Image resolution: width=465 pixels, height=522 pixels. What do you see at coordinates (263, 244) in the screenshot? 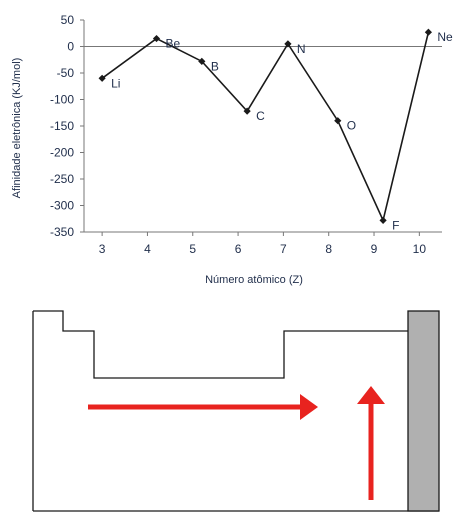
I see `x-tick-group: 3 4 5 6 7 8 9 10` at bounding box center [263, 244].